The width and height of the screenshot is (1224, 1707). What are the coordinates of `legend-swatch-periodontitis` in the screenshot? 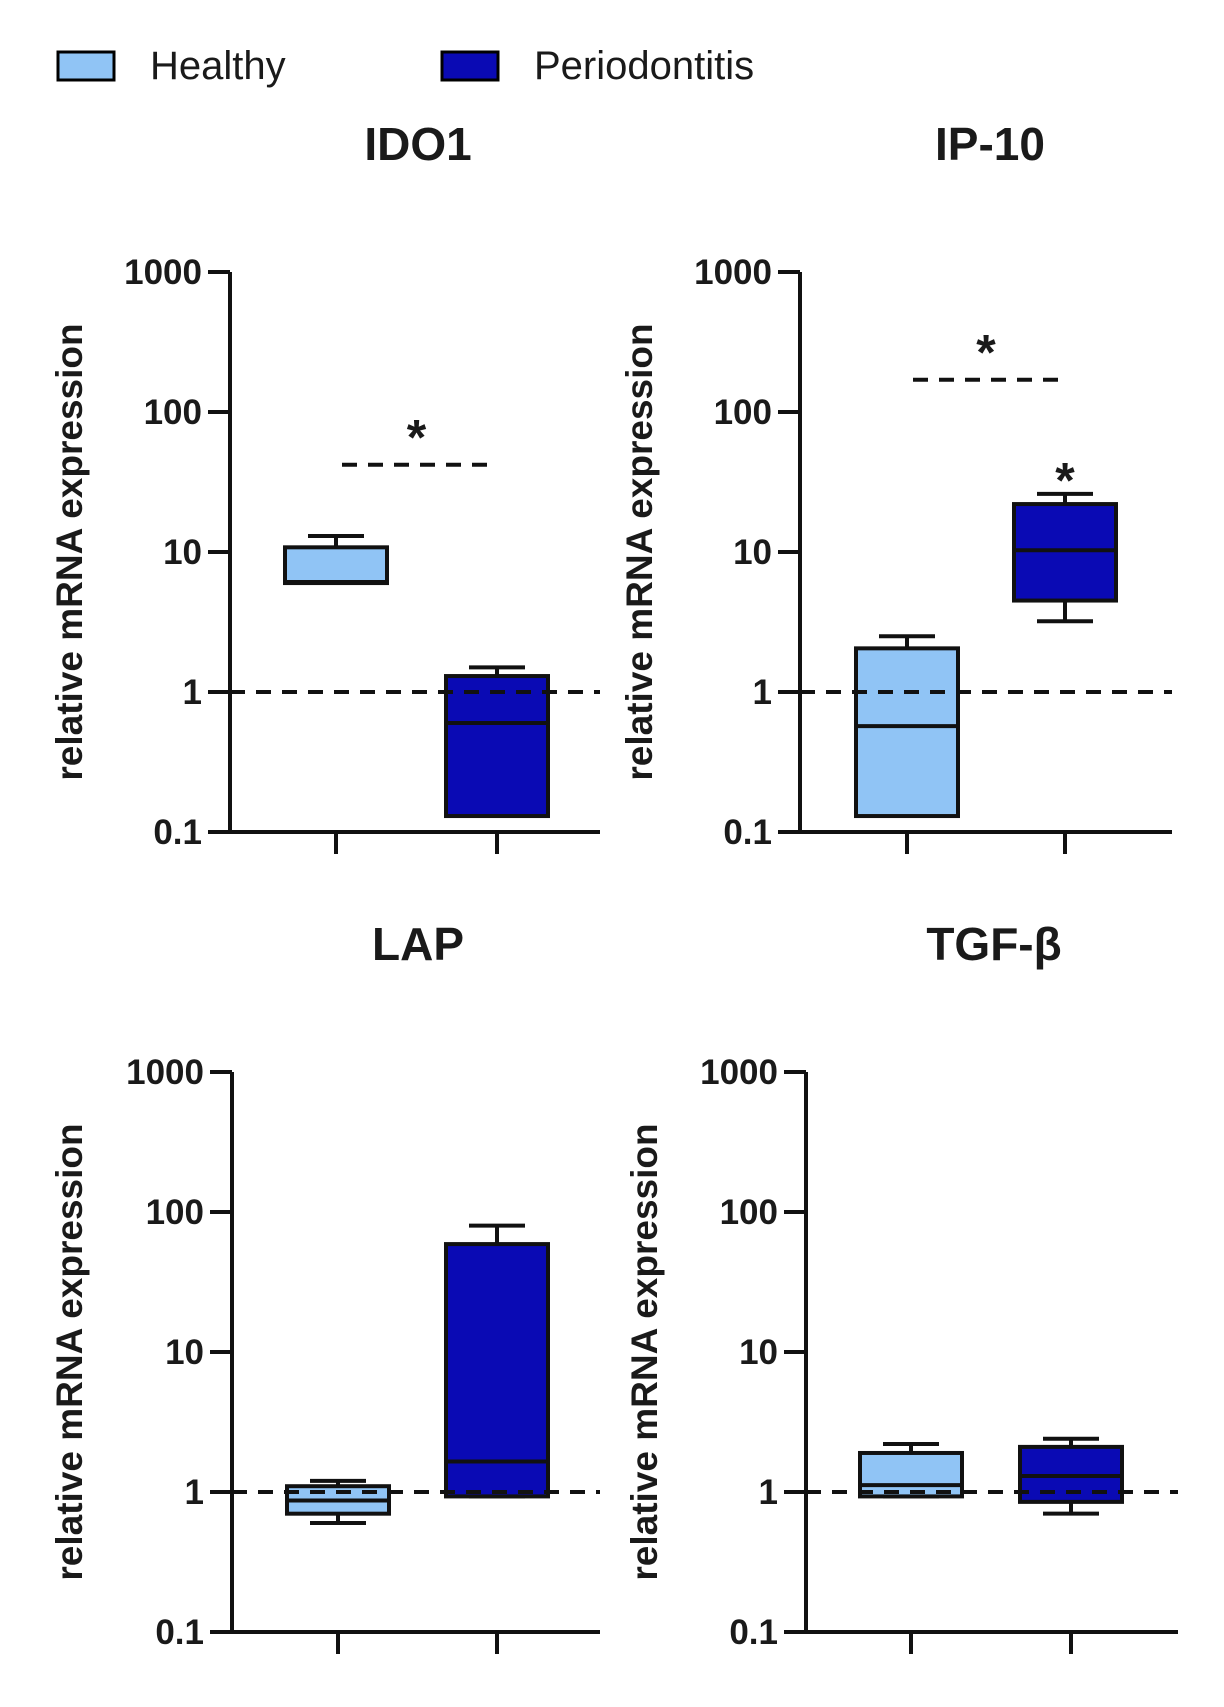 It's located at (470, 66).